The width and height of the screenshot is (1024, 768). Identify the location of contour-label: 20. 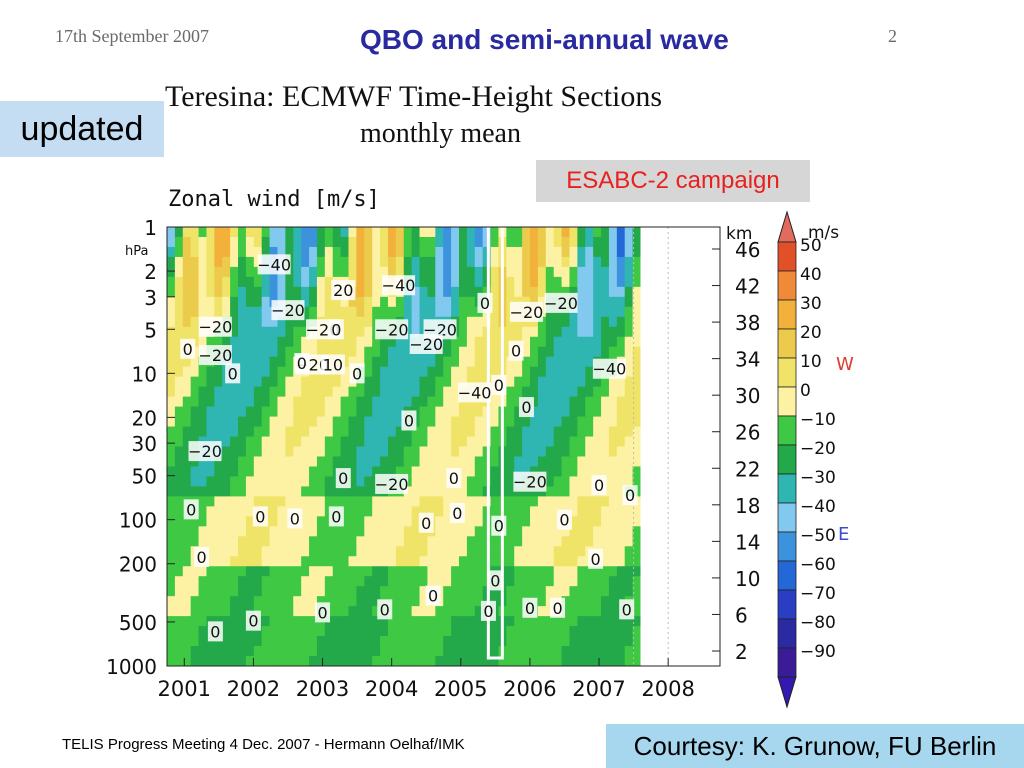
(343, 290).